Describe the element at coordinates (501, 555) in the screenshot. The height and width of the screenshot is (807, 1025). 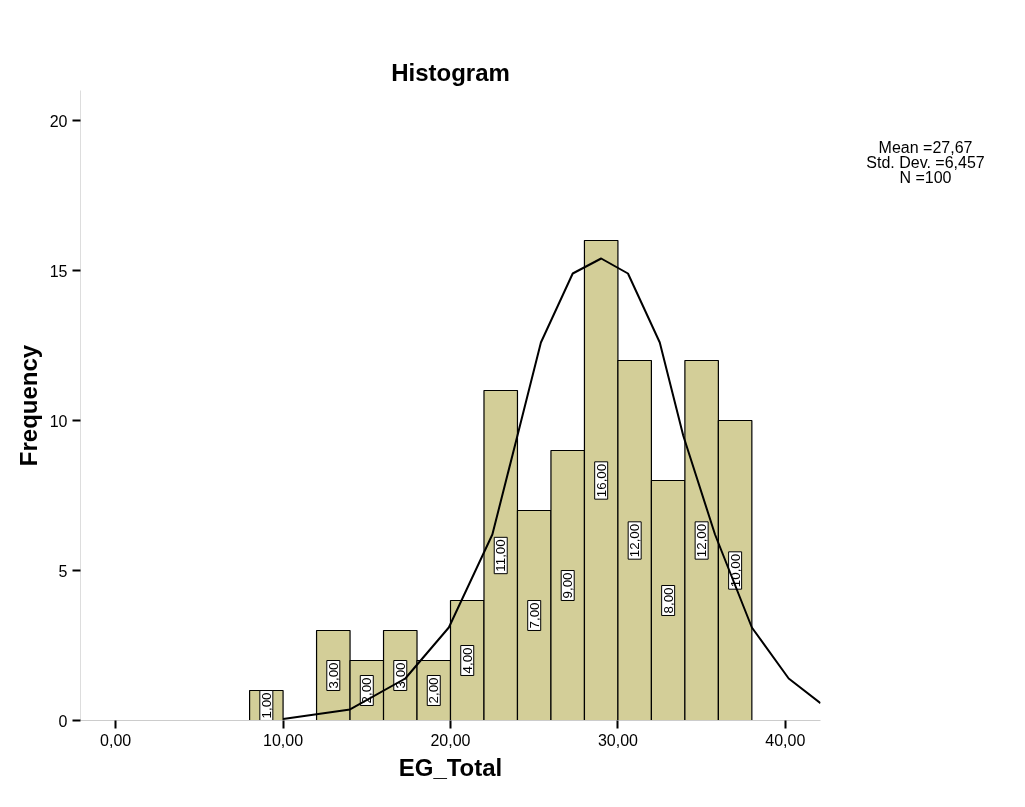
I see `data-label: 11,00` at that location.